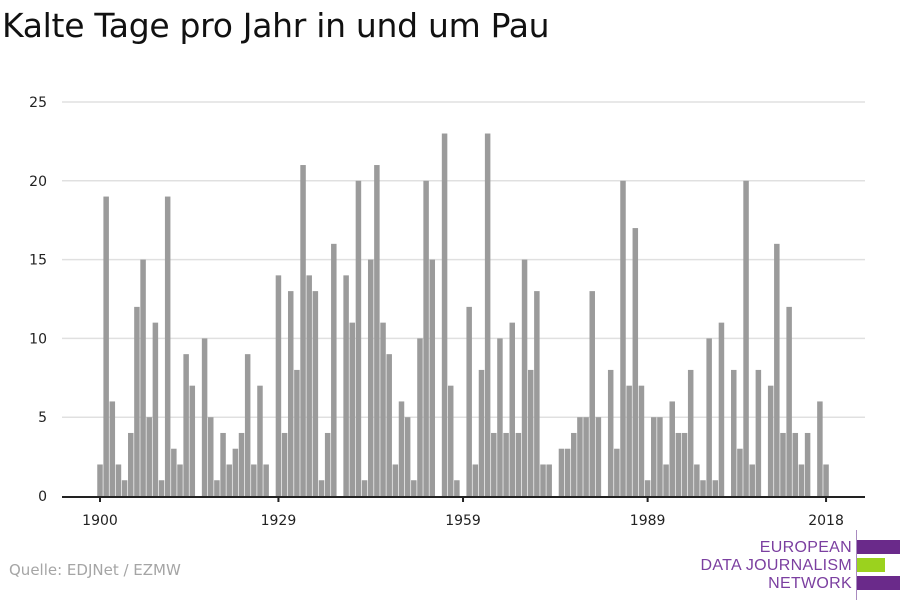 The image size is (900, 600). I want to click on bar-1919, so click(217, 488).